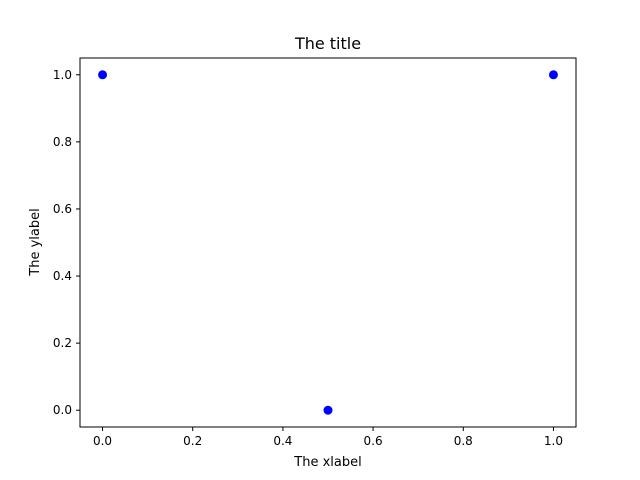  What do you see at coordinates (35, 242) in the screenshot?
I see `y-axis-label: The ylabel` at bounding box center [35, 242].